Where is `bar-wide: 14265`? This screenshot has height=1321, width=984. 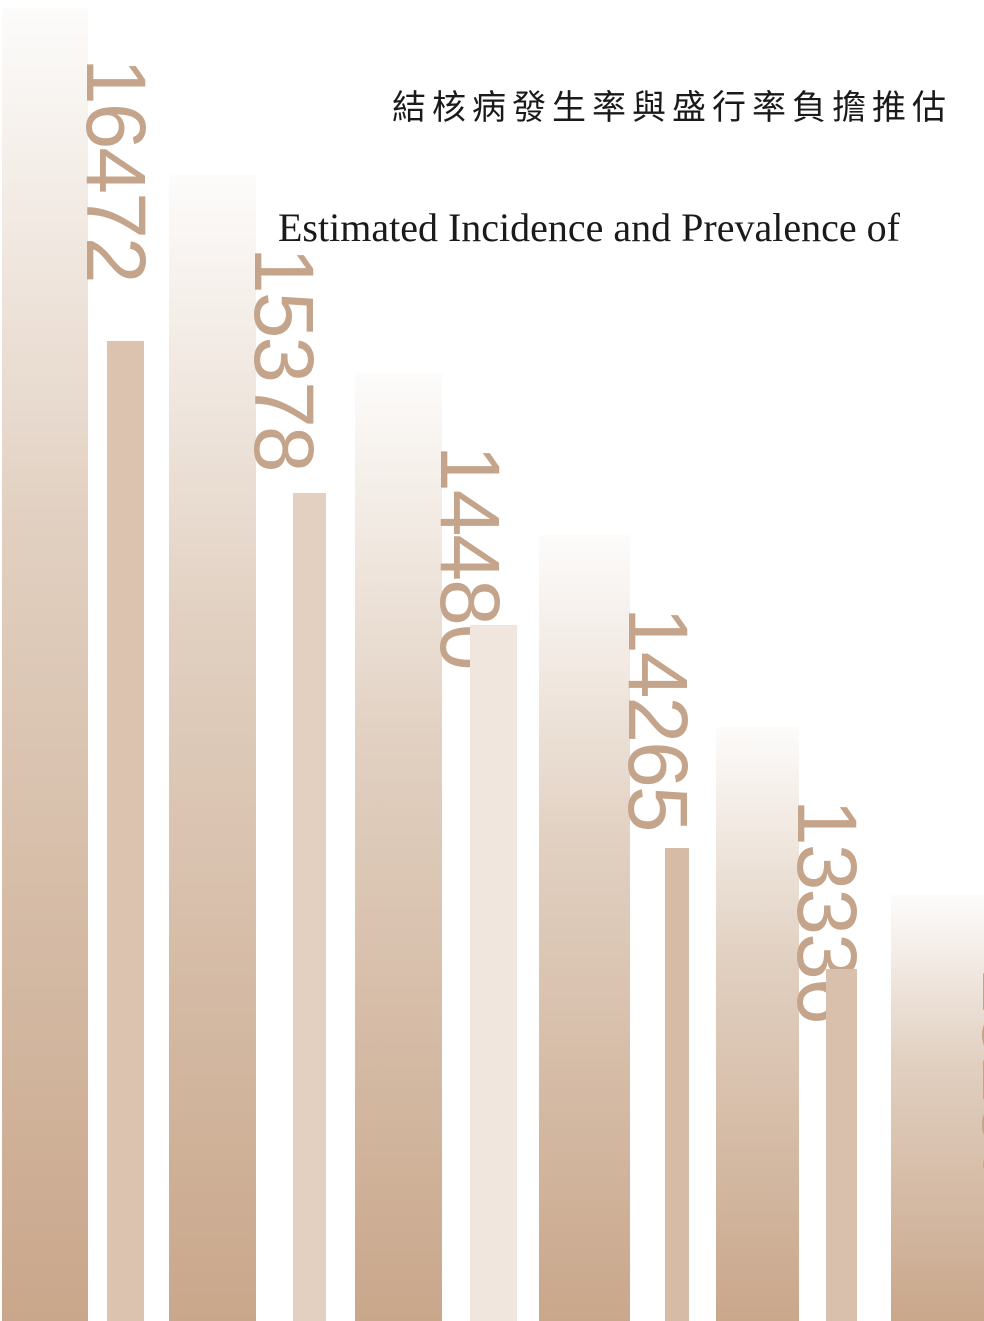 bar-wide: 14265 is located at coordinates (622, 928).